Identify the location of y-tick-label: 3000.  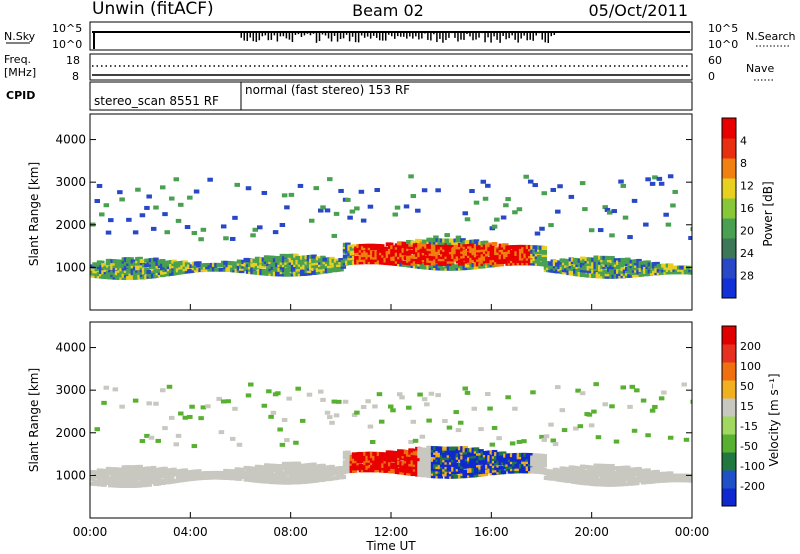
(70, 390).